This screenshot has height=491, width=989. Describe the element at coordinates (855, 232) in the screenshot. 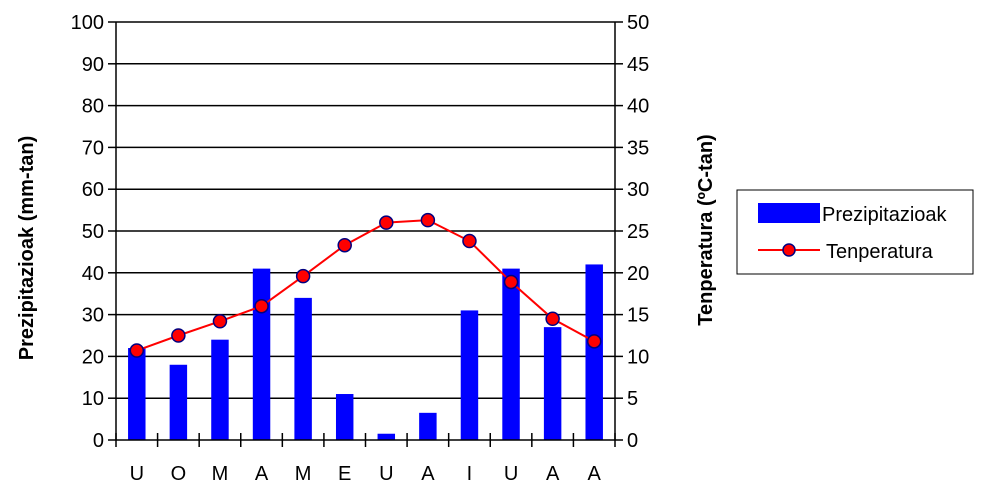

I see `legend: Prezipitazioak Tenperatura` at that location.